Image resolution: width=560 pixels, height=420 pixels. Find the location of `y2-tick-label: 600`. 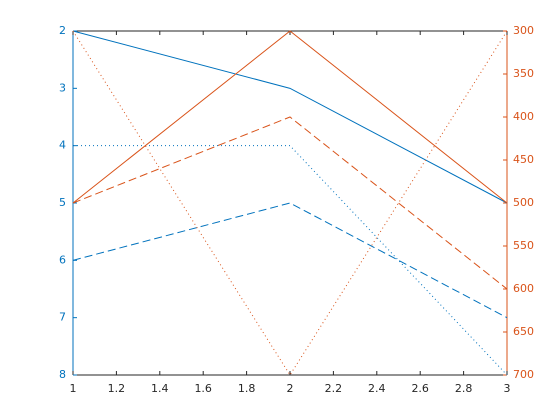

y2-tick-label: 600 is located at coordinates (523, 288).